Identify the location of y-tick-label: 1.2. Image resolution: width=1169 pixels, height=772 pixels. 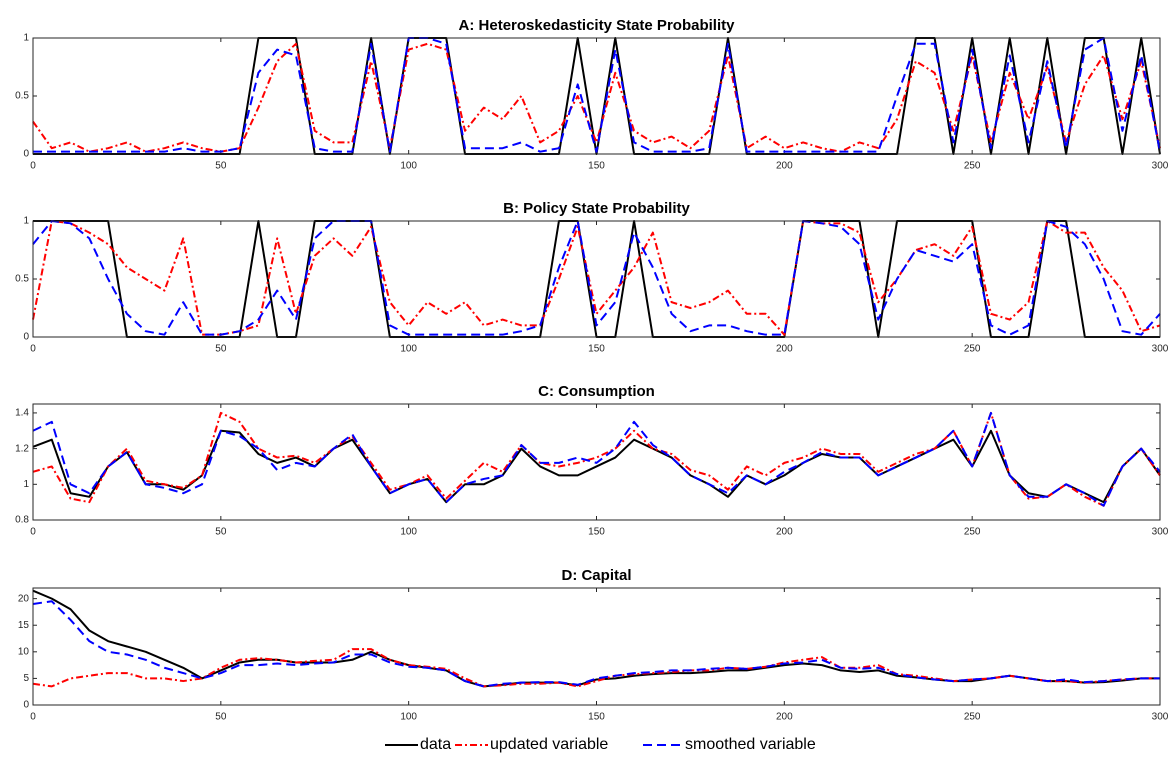
(22, 448).